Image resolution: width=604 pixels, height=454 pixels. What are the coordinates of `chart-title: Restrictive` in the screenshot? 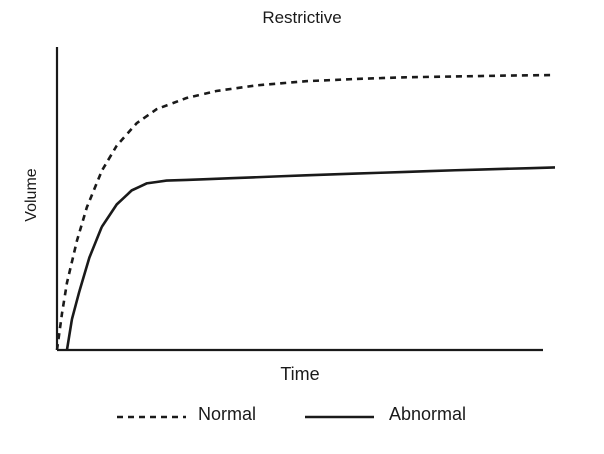 It's located at (302, 17).